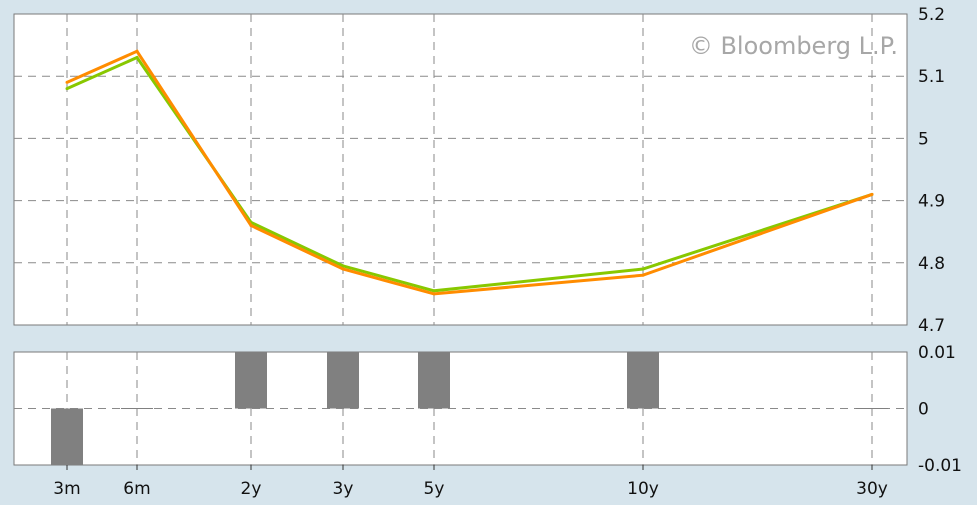 The width and height of the screenshot is (977, 505). What do you see at coordinates (66, 489) in the screenshot?
I see `x-tick-label: 3m` at bounding box center [66, 489].